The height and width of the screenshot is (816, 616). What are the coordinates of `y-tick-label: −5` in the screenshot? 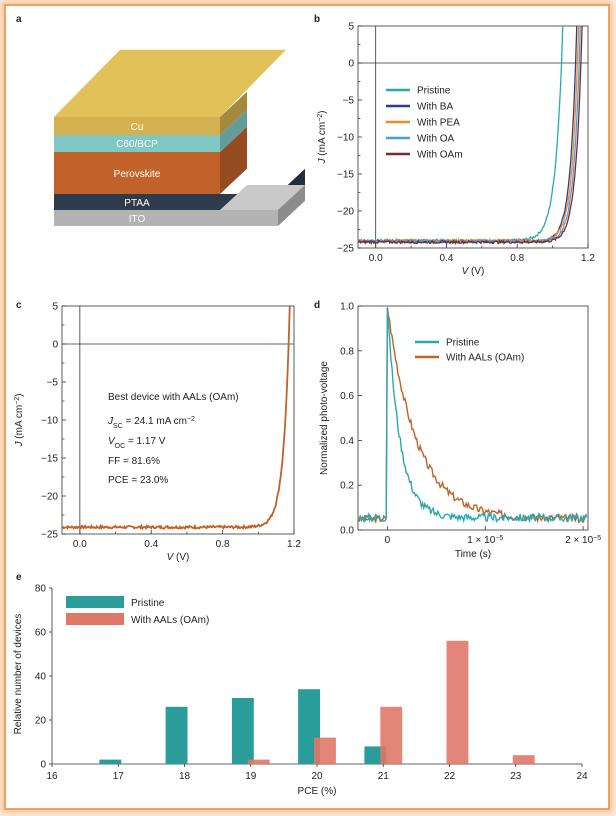 It's located at (349, 101).